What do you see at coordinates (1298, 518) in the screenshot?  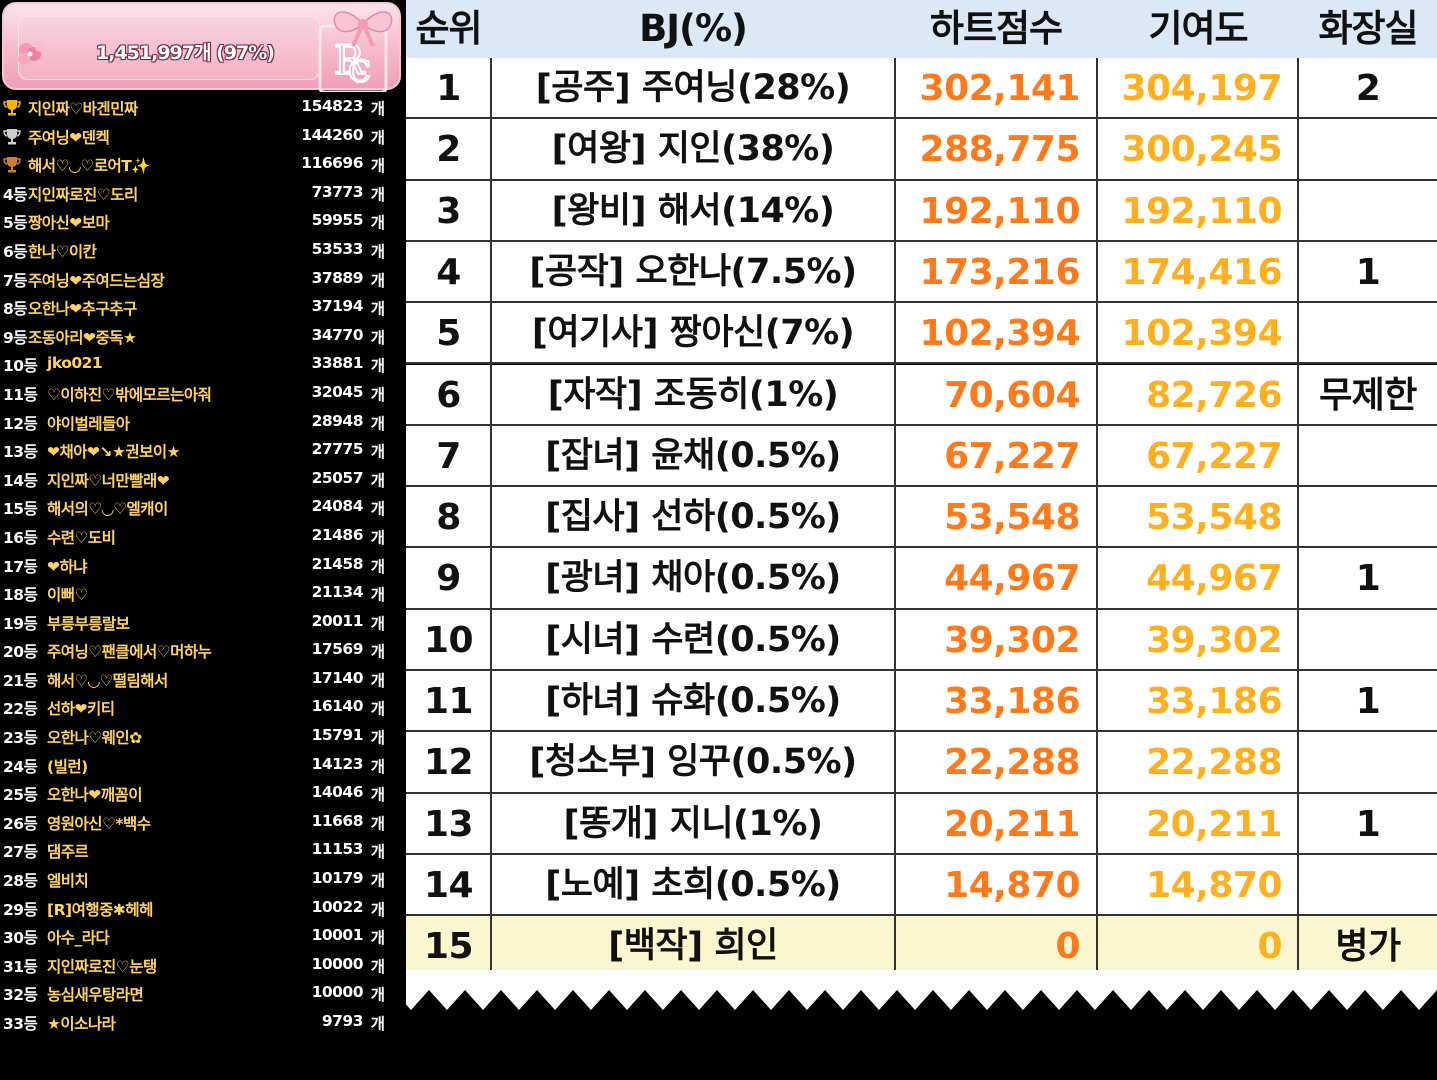 I see `col-divider` at bounding box center [1298, 518].